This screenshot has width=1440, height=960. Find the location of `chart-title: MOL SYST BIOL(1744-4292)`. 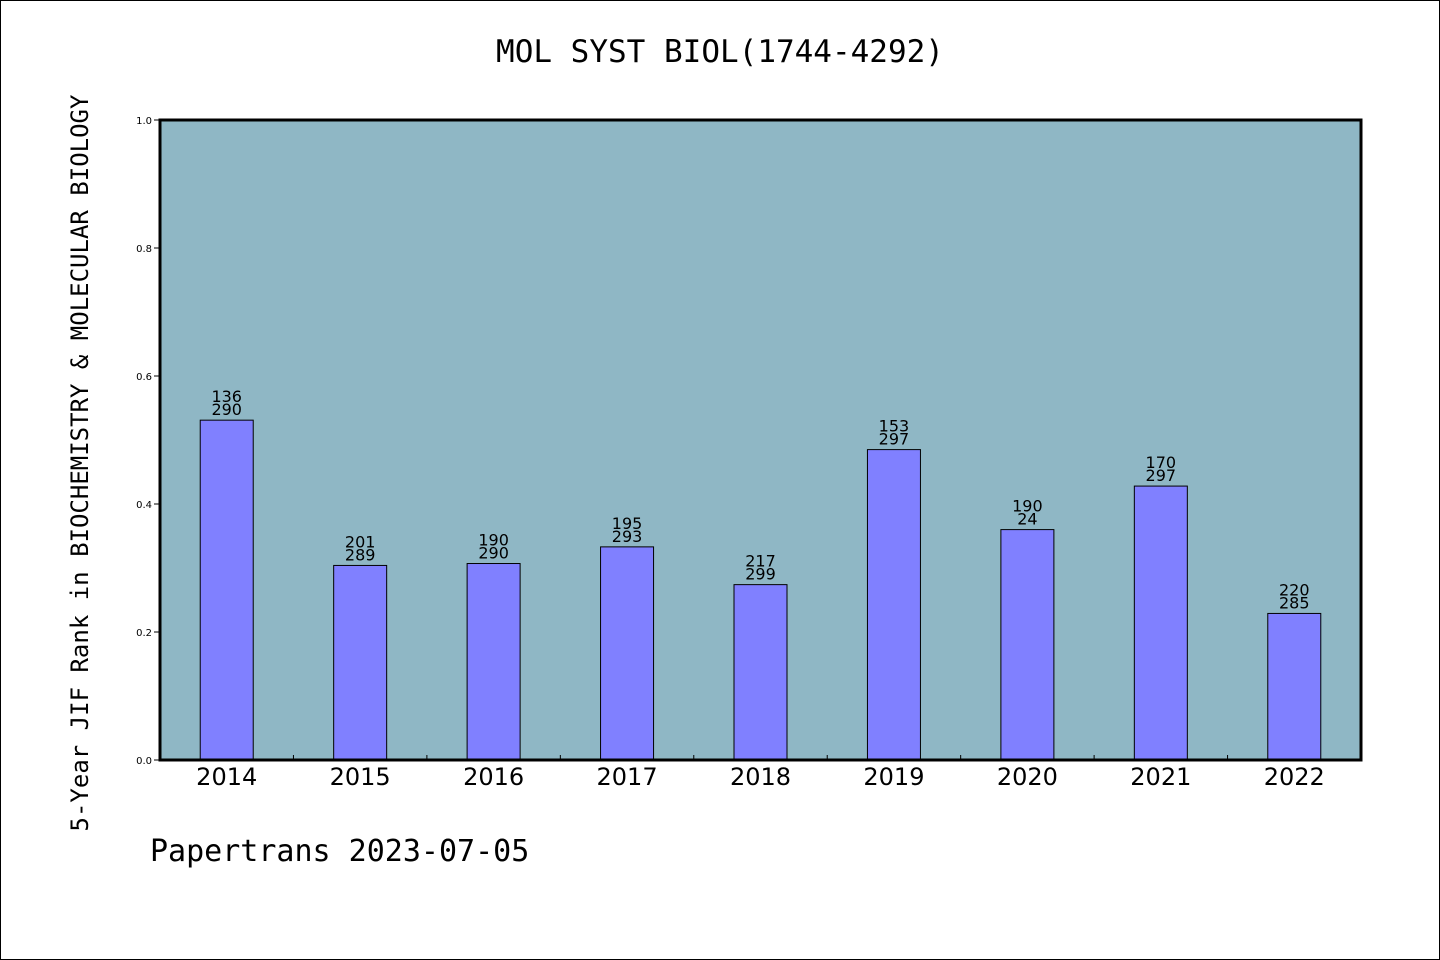

chart-title: MOL SYST BIOL(1744-4292) is located at coordinates (720, 52).